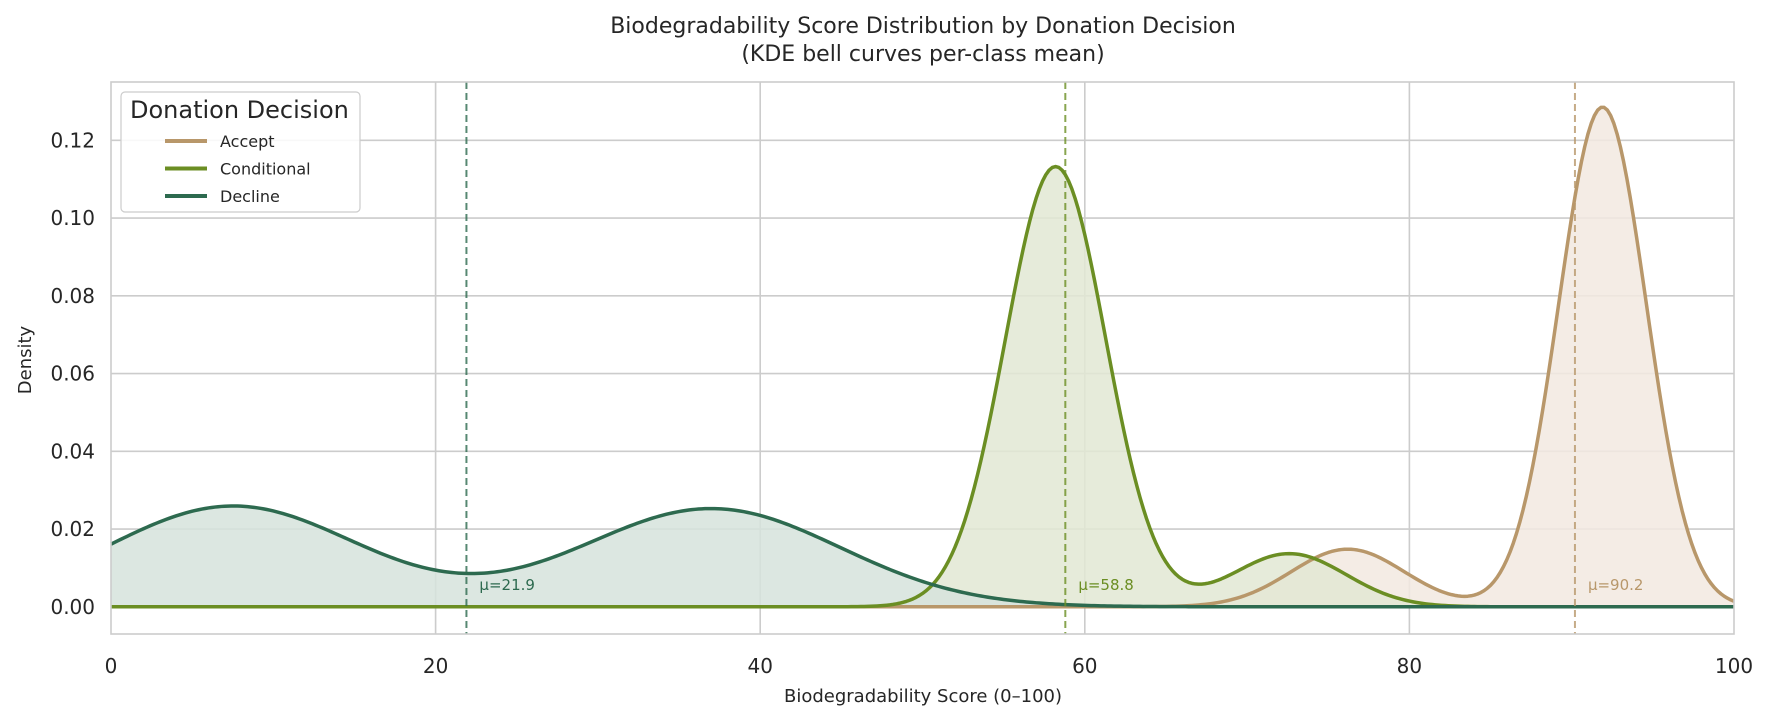 Image resolution: width=1768 pixels, height=720 pixels. Describe the element at coordinates (111, 666) in the screenshot. I see `x-tick-label: 0` at that location.